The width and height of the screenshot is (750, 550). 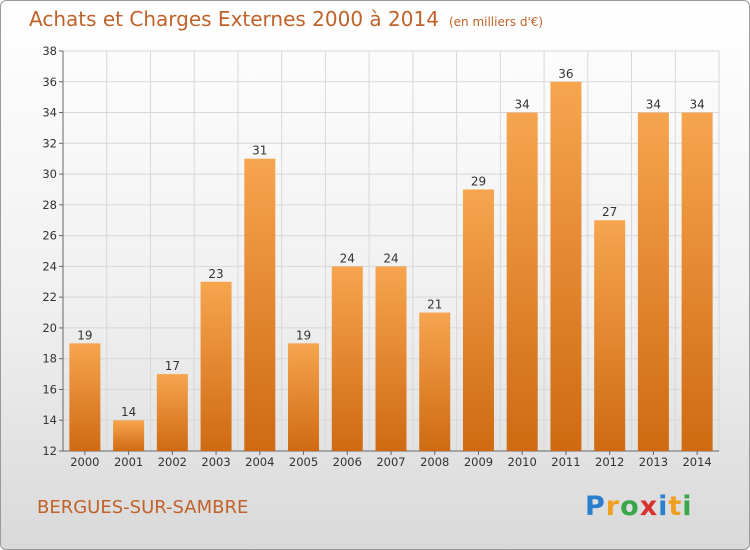 What do you see at coordinates (49, 205) in the screenshot?
I see `y-tick-label: 28` at bounding box center [49, 205].